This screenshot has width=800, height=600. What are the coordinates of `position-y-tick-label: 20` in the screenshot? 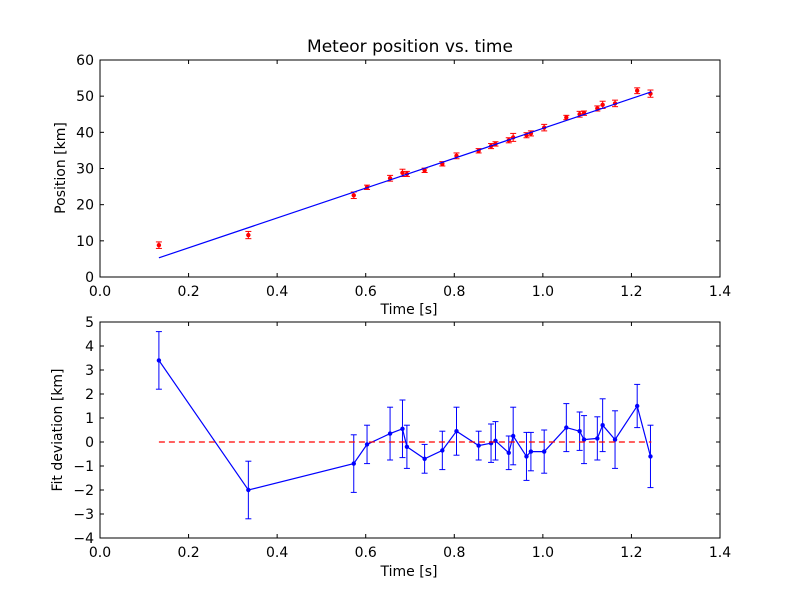 It's located at (85, 206).